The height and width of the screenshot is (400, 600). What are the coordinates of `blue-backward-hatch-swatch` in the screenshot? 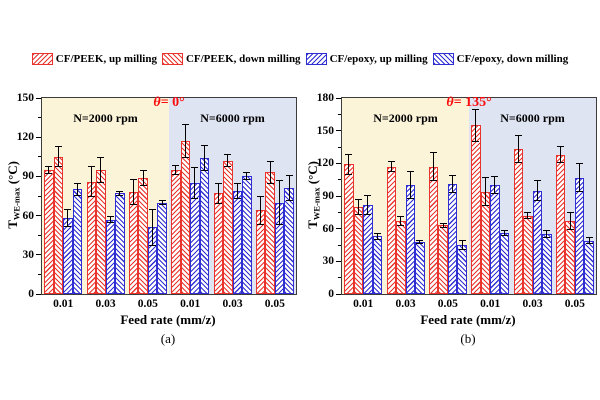 It's located at (443, 59).